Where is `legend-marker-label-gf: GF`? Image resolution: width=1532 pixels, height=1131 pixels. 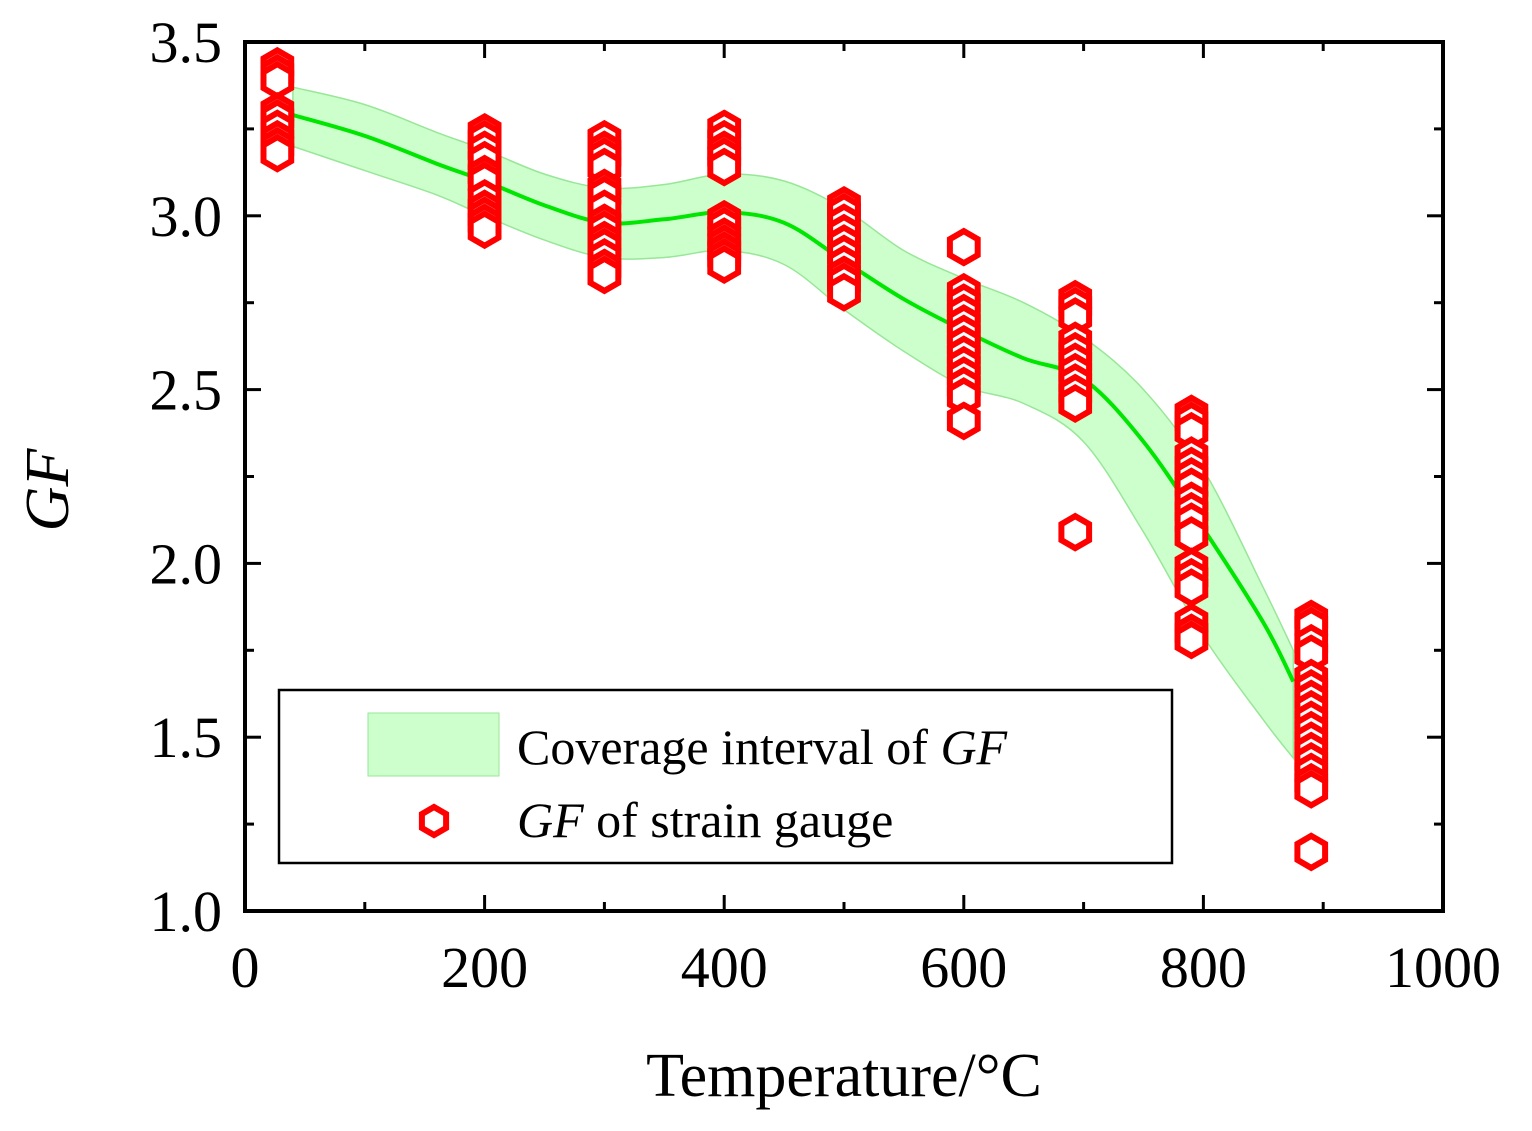
legend-marker-label-gf: GF is located at coordinates (550, 820).